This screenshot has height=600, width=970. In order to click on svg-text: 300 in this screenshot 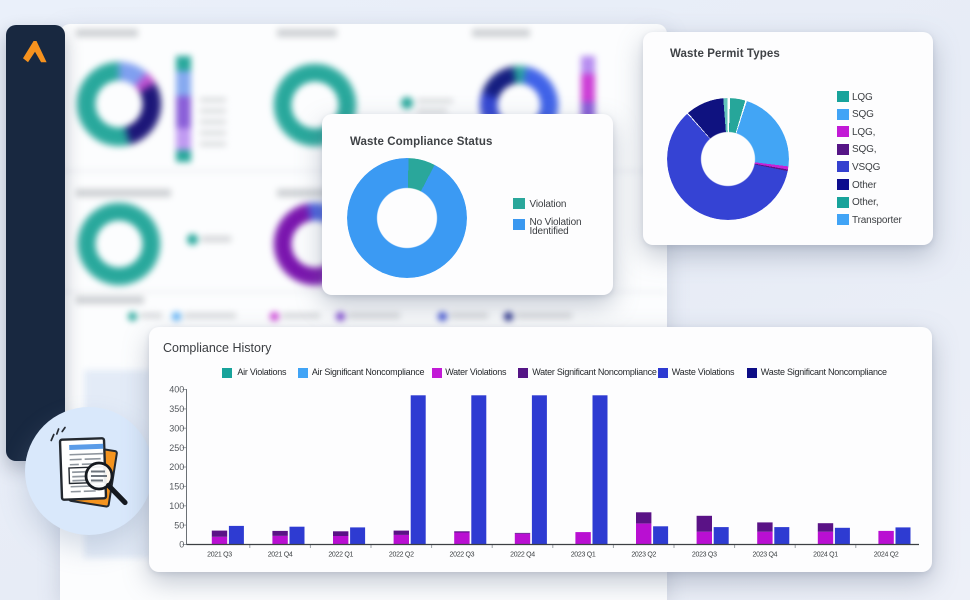, I will do `click(176, 428)`.